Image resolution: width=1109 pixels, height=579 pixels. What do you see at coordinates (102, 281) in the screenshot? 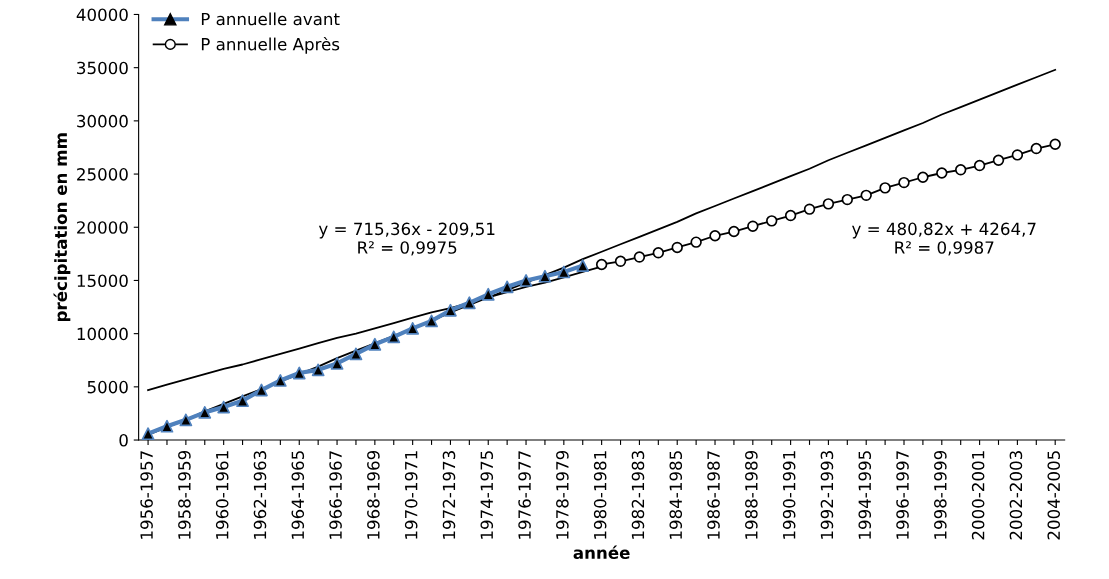
I see `y-tick-label: 15000` at bounding box center [102, 281].